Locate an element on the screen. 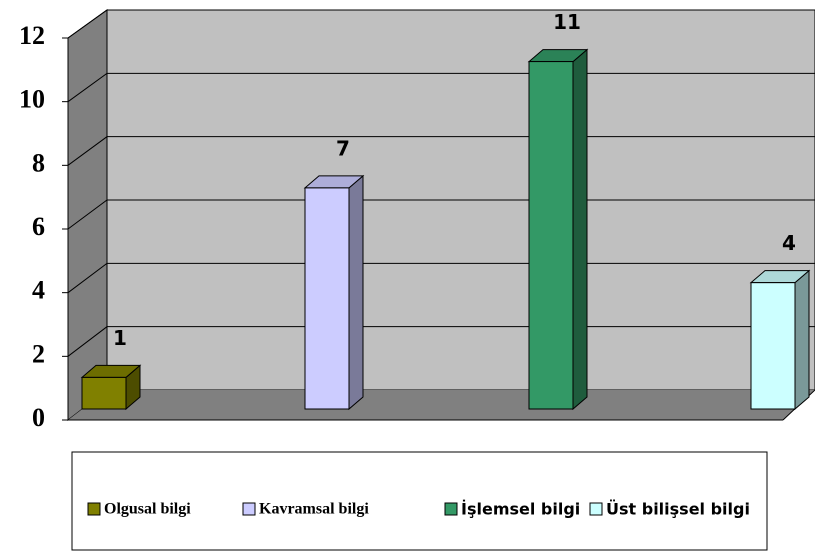 The height and width of the screenshot is (560, 815). data-label: 7 is located at coordinates (343, 148).